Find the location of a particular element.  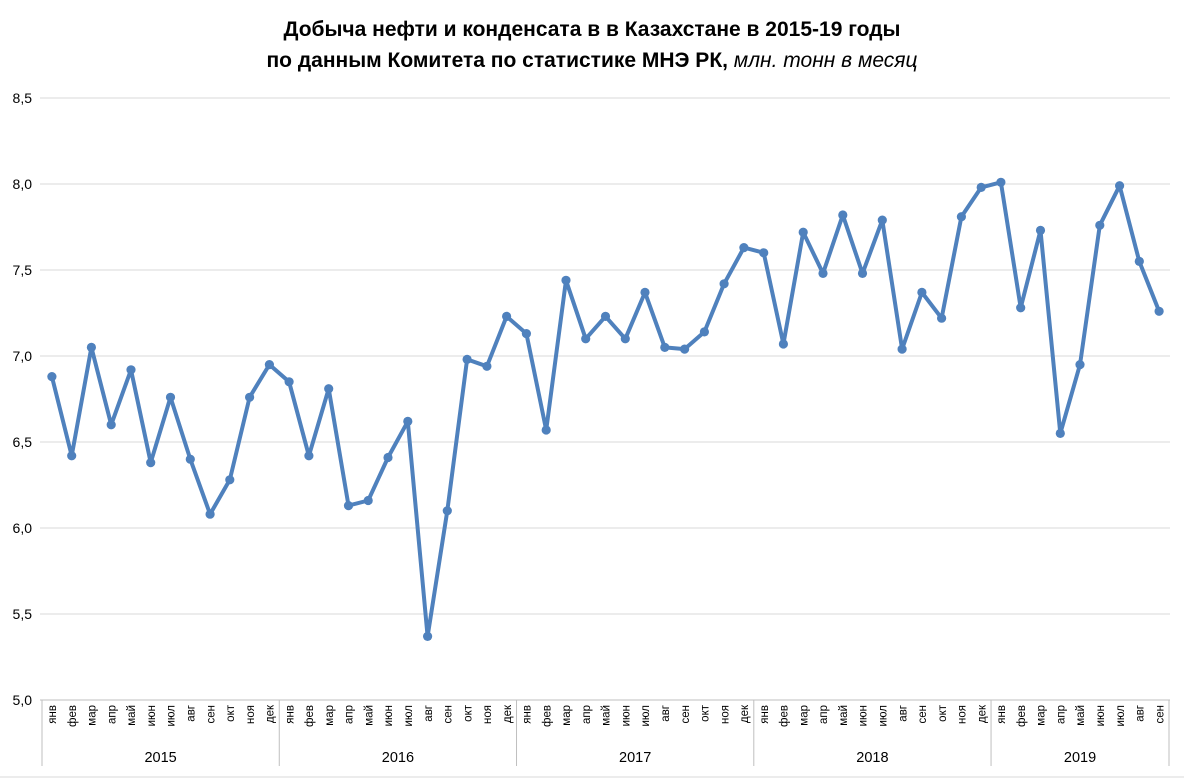

x-year-label: 2015 is located at coordinates (160, 758).